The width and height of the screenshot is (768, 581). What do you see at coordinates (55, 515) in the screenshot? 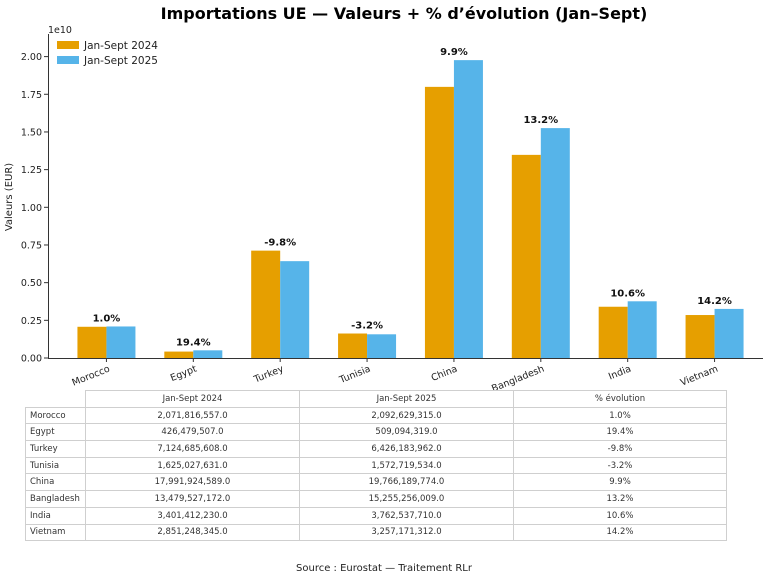
I see `table-row-country: India` at bounding box center [55, 515].